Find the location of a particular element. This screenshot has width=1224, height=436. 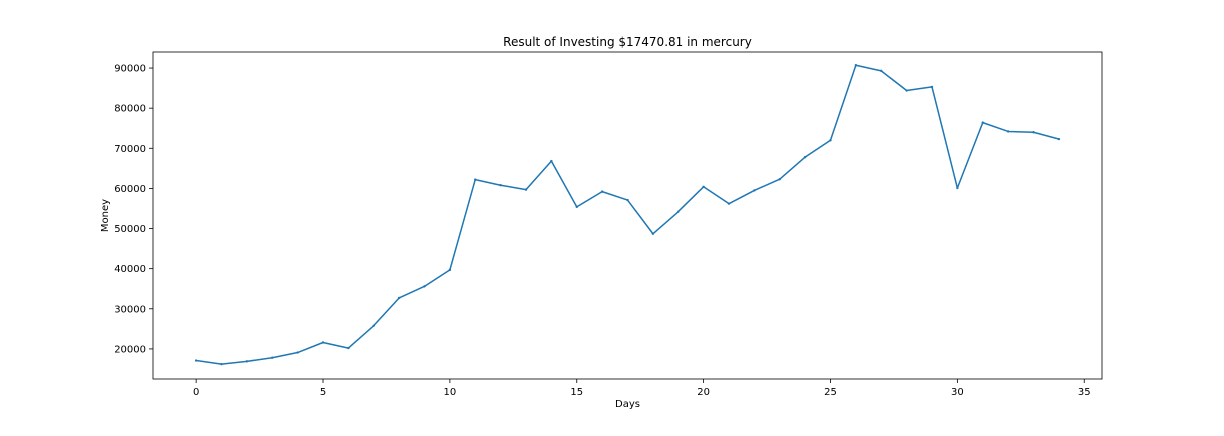

y-tick-label: 50000 is located at coordinates (130, 229).